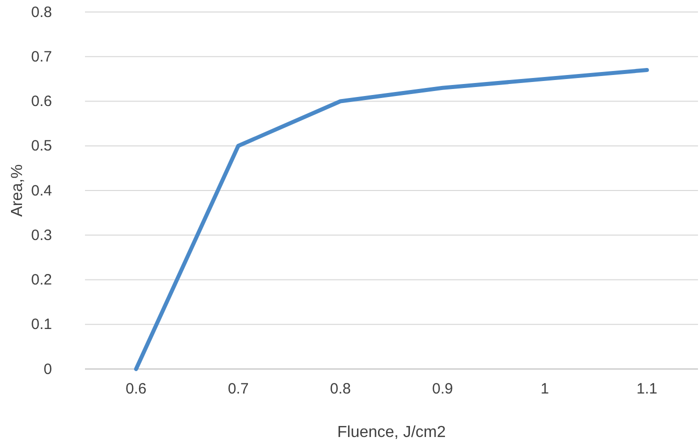 This screenshot has width=699, height=445. Describe the element at coordinates (238, 389) in the screenshot. I see `x-tick-label: 0.7` at that location.